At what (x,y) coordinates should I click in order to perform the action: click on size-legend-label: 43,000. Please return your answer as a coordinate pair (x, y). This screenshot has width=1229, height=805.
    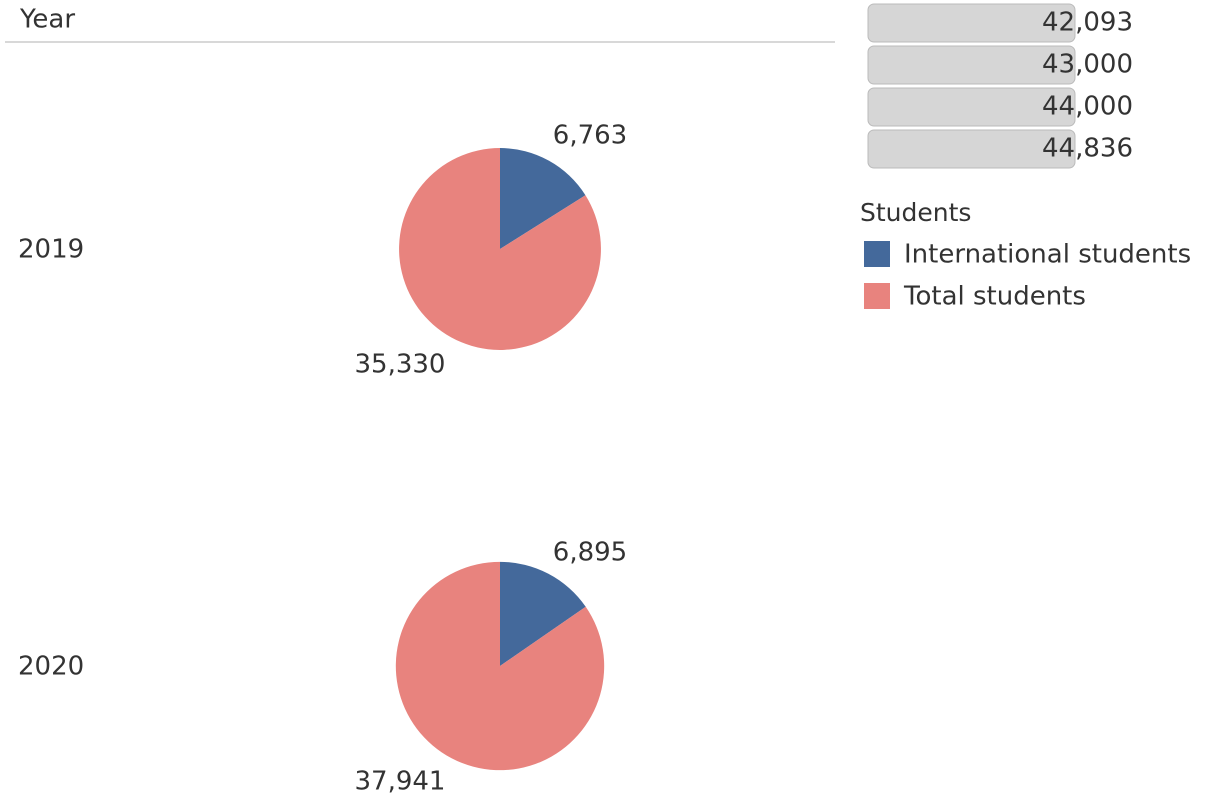
    Looking at the image, I should click on (1087, 65).